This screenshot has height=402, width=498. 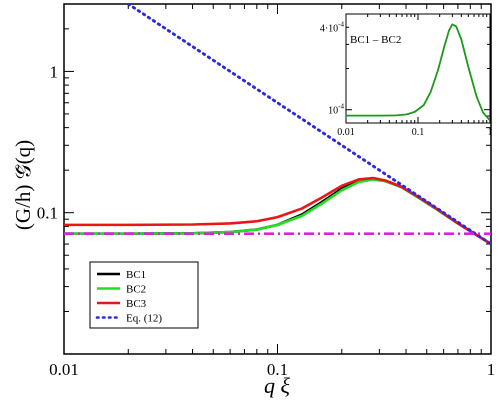 What do you see at coordinates (136, 290) in the screenshot?
I see `legend-label-1: BC2` at bounding box center [136, 290].